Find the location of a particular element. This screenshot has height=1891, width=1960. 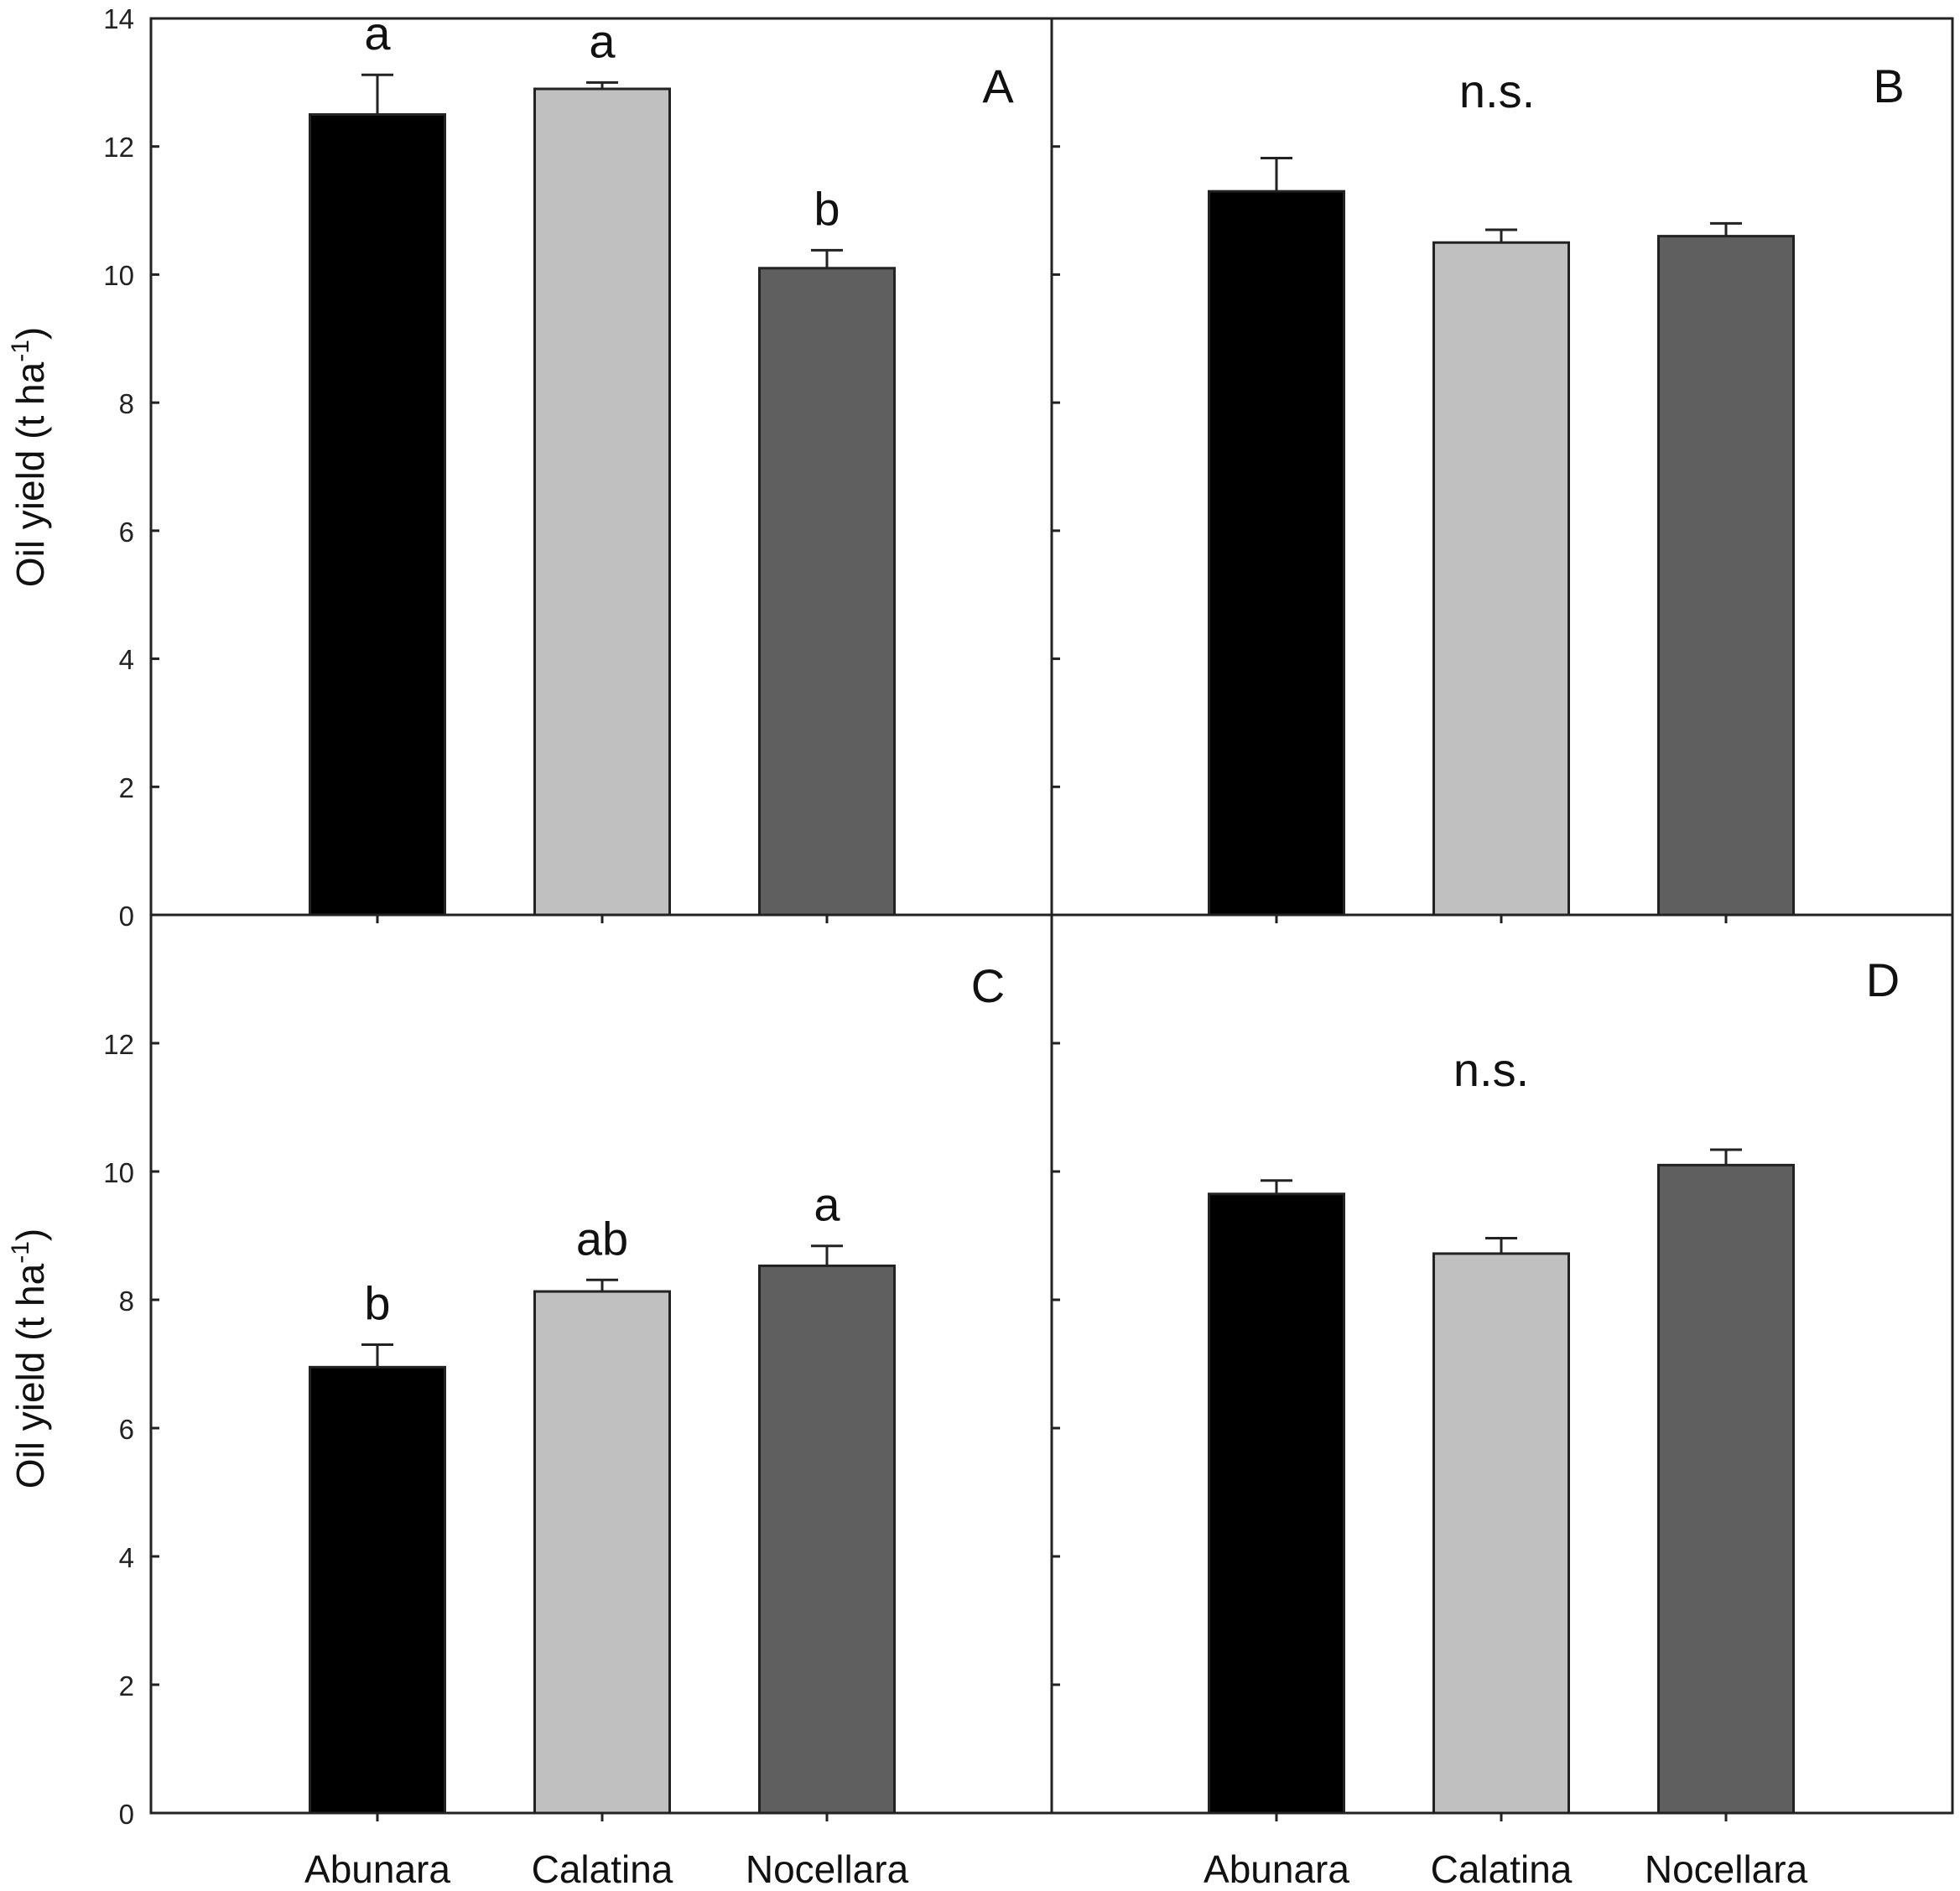

y-tick-label: 14 is located at coordinates (118, 18).